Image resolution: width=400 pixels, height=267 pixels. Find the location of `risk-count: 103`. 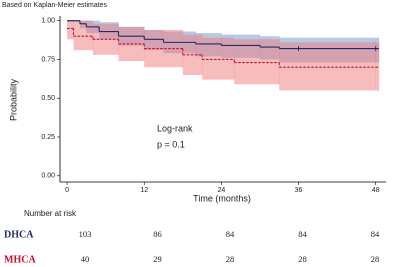

risk-count: 103 is located at coordinates (85, 234).